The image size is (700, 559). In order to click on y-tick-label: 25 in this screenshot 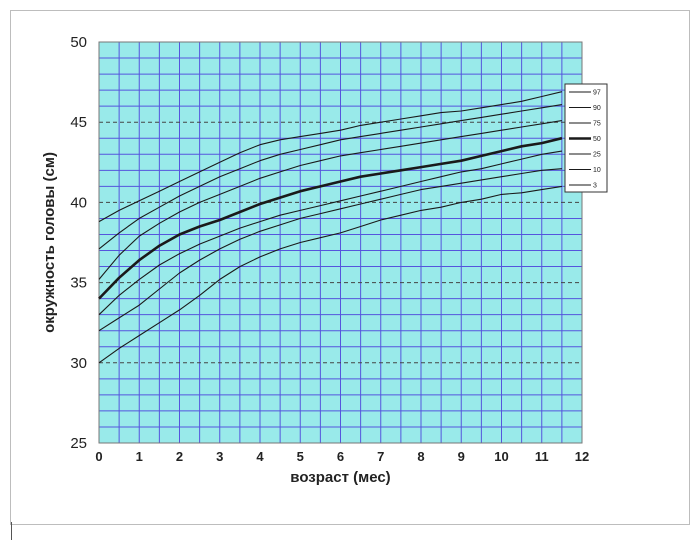, I will do `click(78, 443)`.